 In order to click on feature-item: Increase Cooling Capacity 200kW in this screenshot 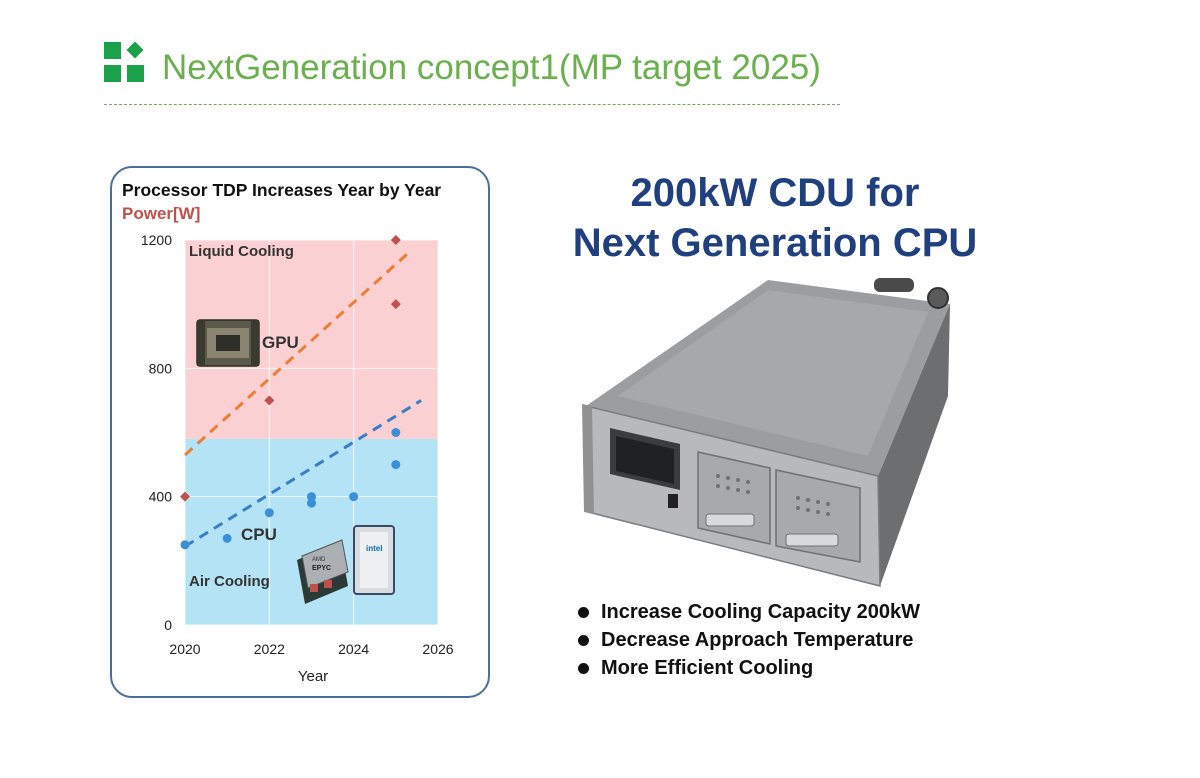, I will do `click(749, 612)`.